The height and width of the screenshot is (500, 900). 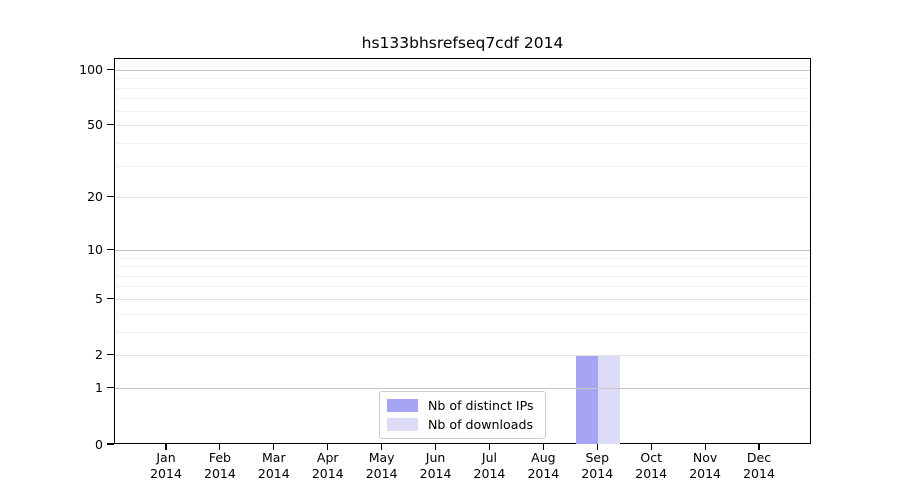 I want to click on x-tick-label: Apr 2014, so click(x=327, y=465).